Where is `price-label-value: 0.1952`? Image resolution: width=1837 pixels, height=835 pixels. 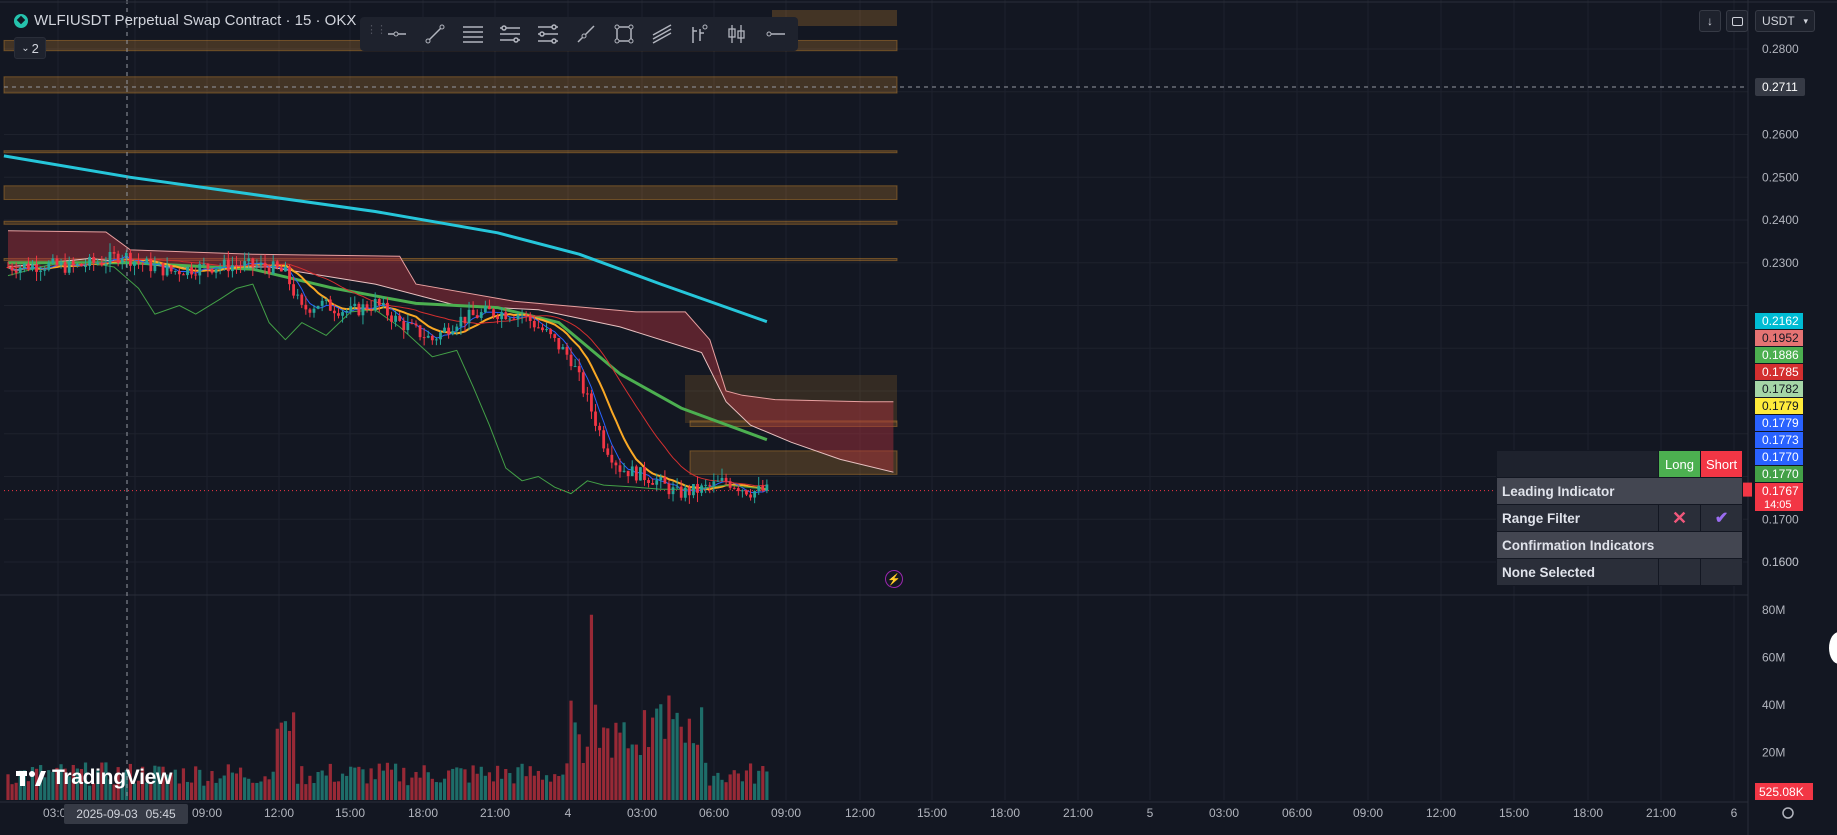 price-label-value: 0.1952 is located at coordinates (1780, 338).